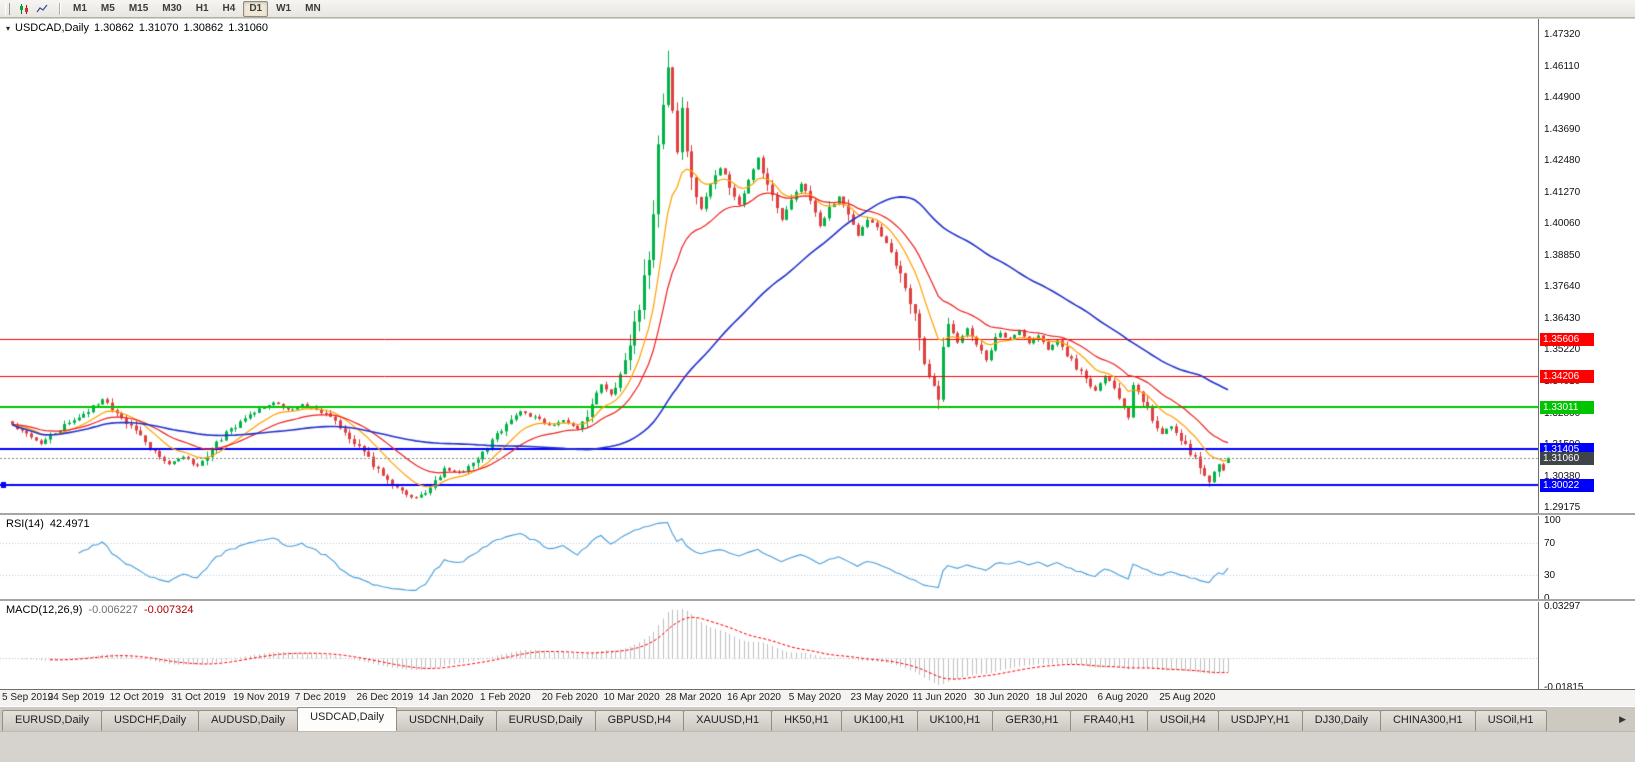 This screenshot has width=1635, height=762. What do you see at coordinates (1562, 161) in the screenshot?
I see `price-axis-label: 1.42480` at bounding box center [1562, 161].